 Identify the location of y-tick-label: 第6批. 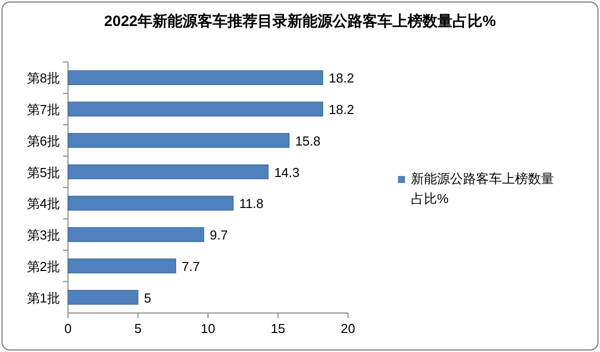
(43, 140).